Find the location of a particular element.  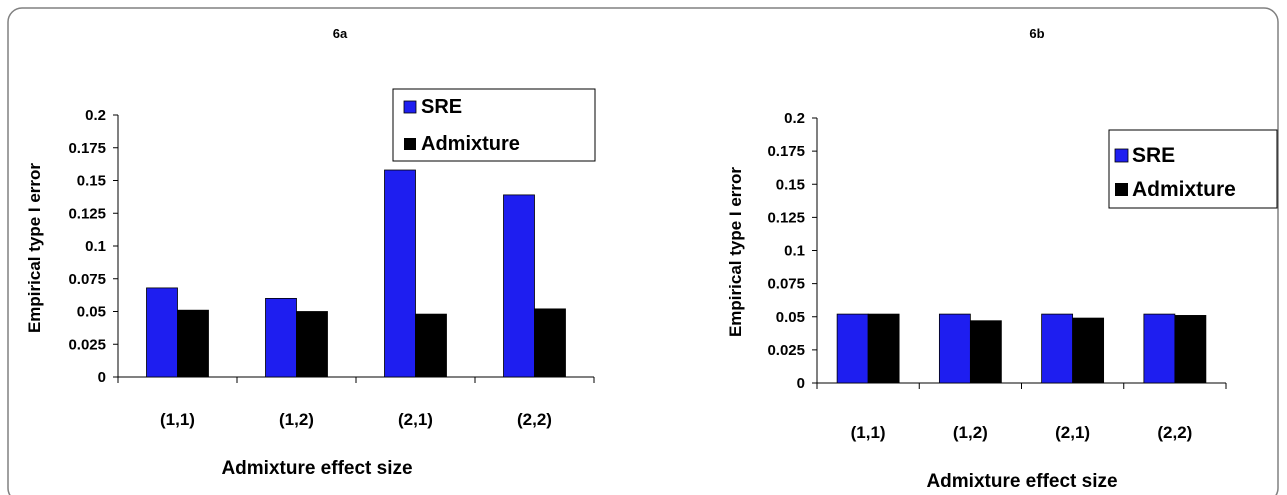

chart-6a-legend: SRE Admixture is located at coordinates (494, 125).